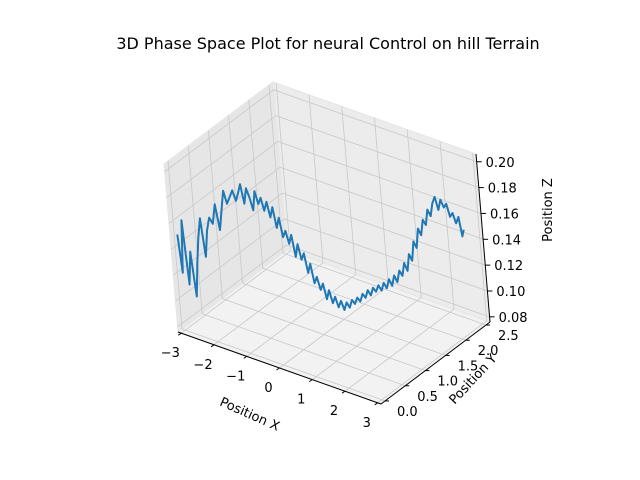  I want to click on z-tick-label: 0.08, so click(513, 318).